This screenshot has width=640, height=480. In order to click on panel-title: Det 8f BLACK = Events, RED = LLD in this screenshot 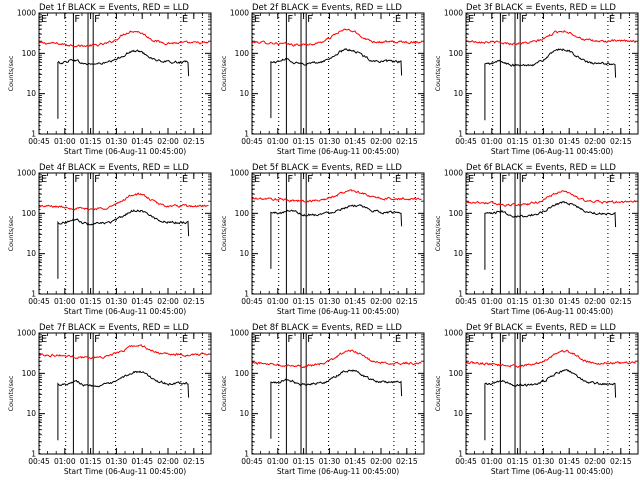, I will do `click(327, 328)`.